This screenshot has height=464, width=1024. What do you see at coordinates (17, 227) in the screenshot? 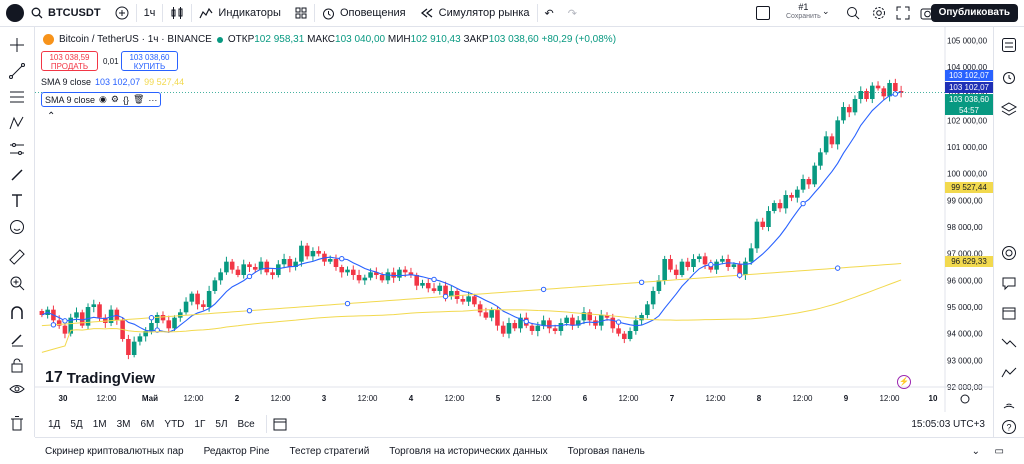
I see `smiley-icon` at bounding box center [17, 227].